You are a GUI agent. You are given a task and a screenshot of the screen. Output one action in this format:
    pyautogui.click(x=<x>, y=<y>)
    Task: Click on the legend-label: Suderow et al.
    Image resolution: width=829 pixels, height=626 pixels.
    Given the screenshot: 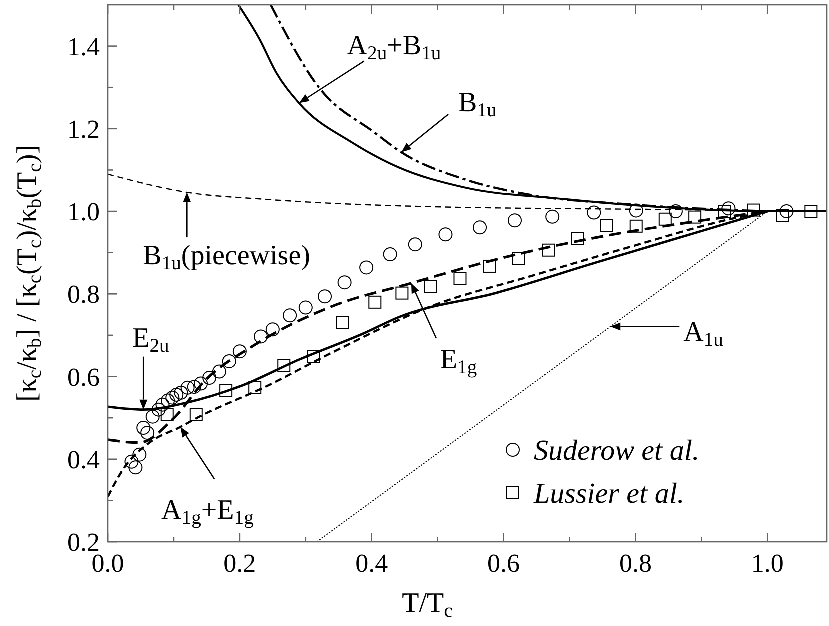 What is the action you would take?
    pyautogui.click(x=617, y=451)
    